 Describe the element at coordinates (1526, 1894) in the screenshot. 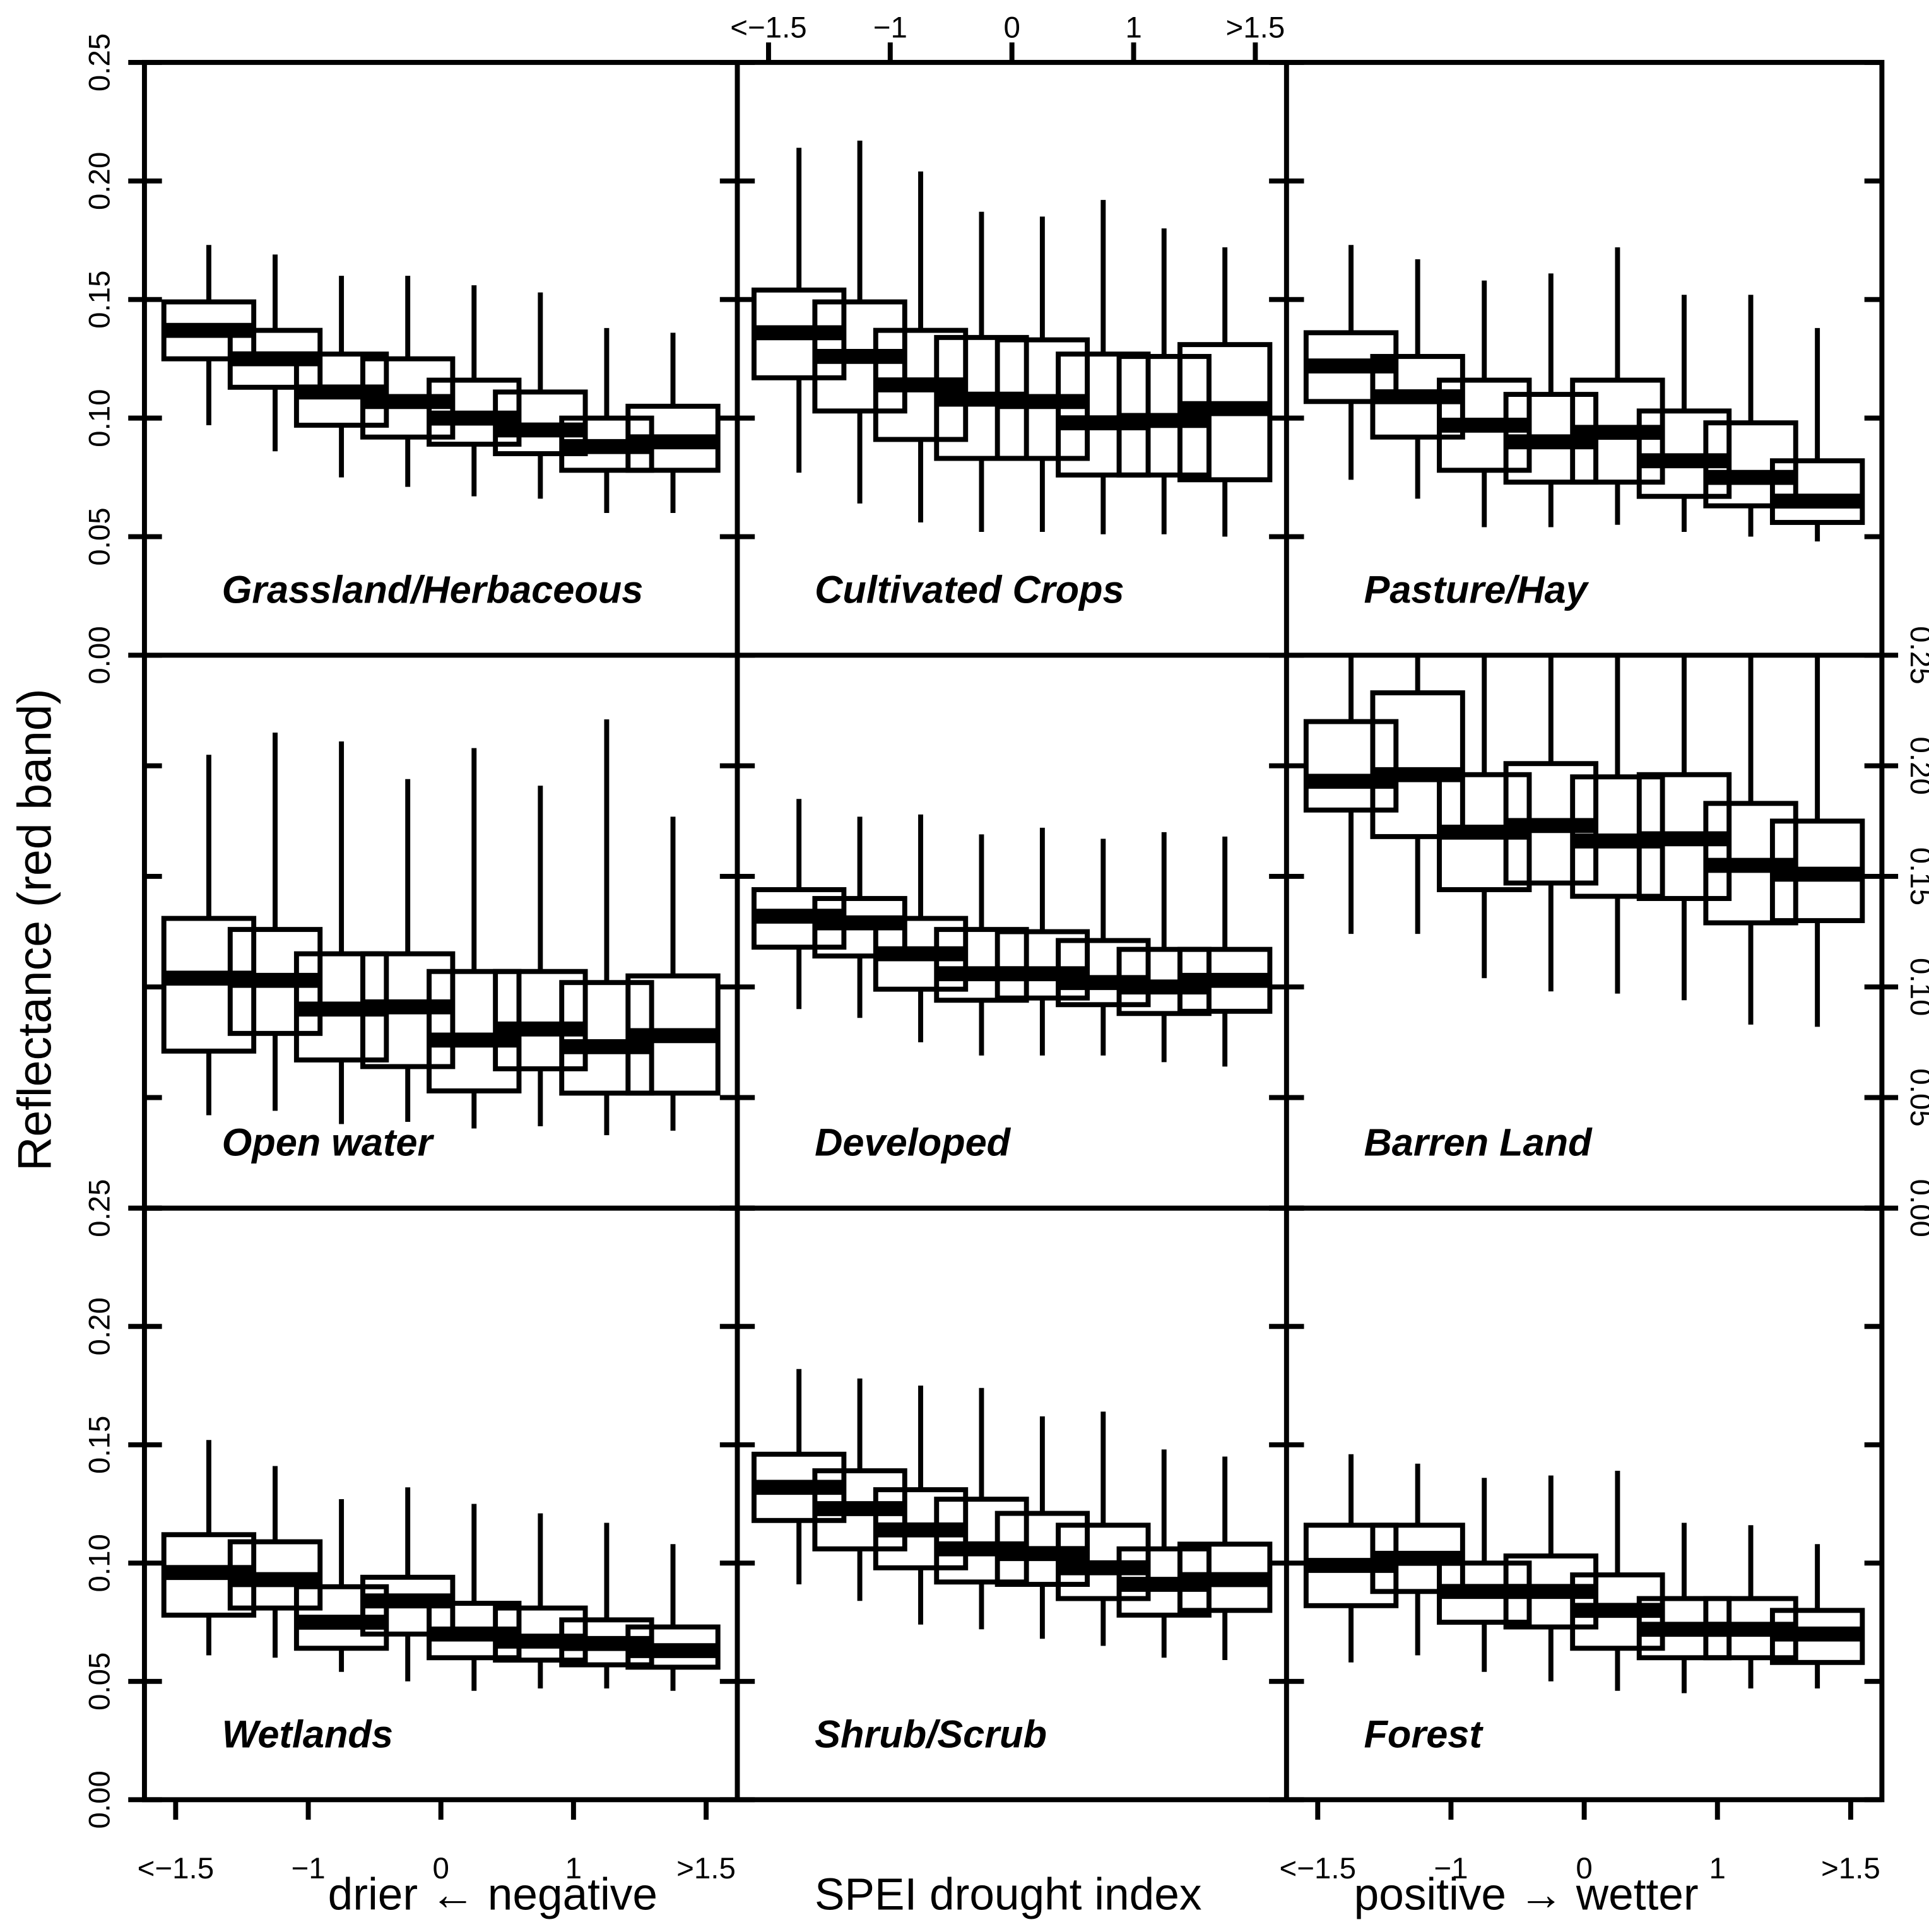

I see `x-axis-title-right: positive → wetter` at that location.